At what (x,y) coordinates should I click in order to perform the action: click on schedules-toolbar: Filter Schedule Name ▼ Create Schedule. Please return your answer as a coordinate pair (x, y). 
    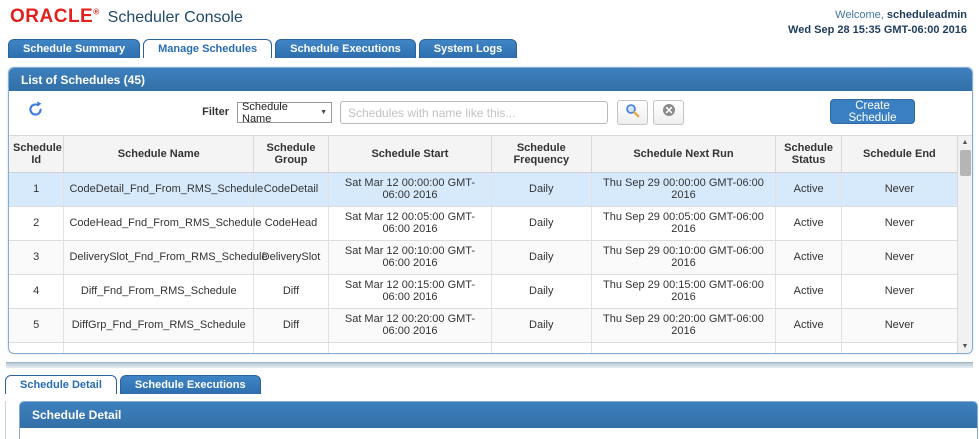
    Looking at the image, I should click on (490, 113).